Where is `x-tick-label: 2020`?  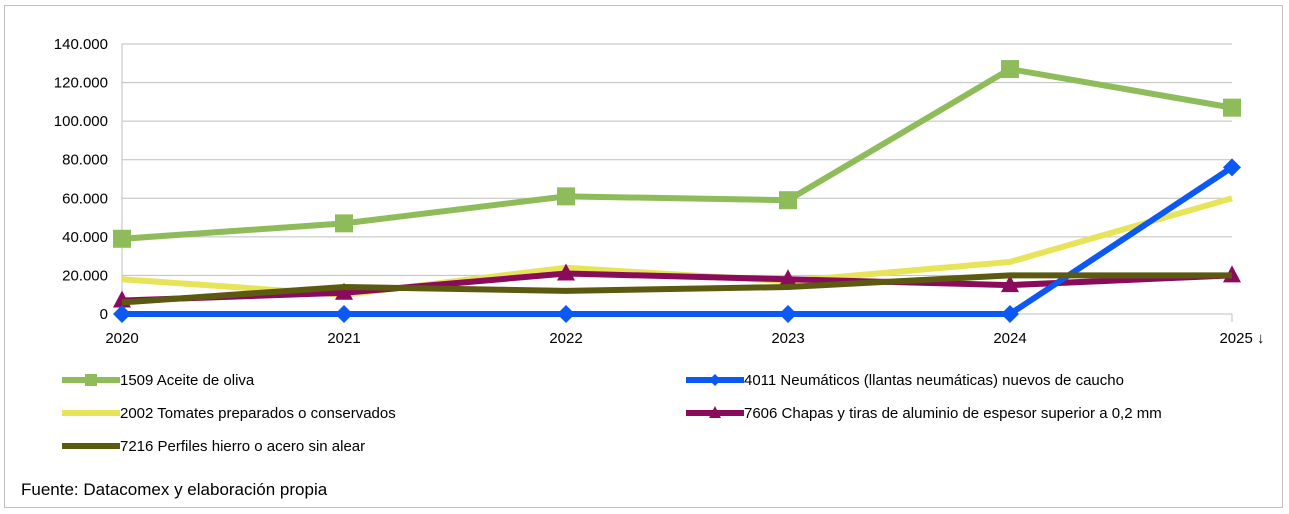
x-tick-label: 2020 is located at coordinates (121, 338).